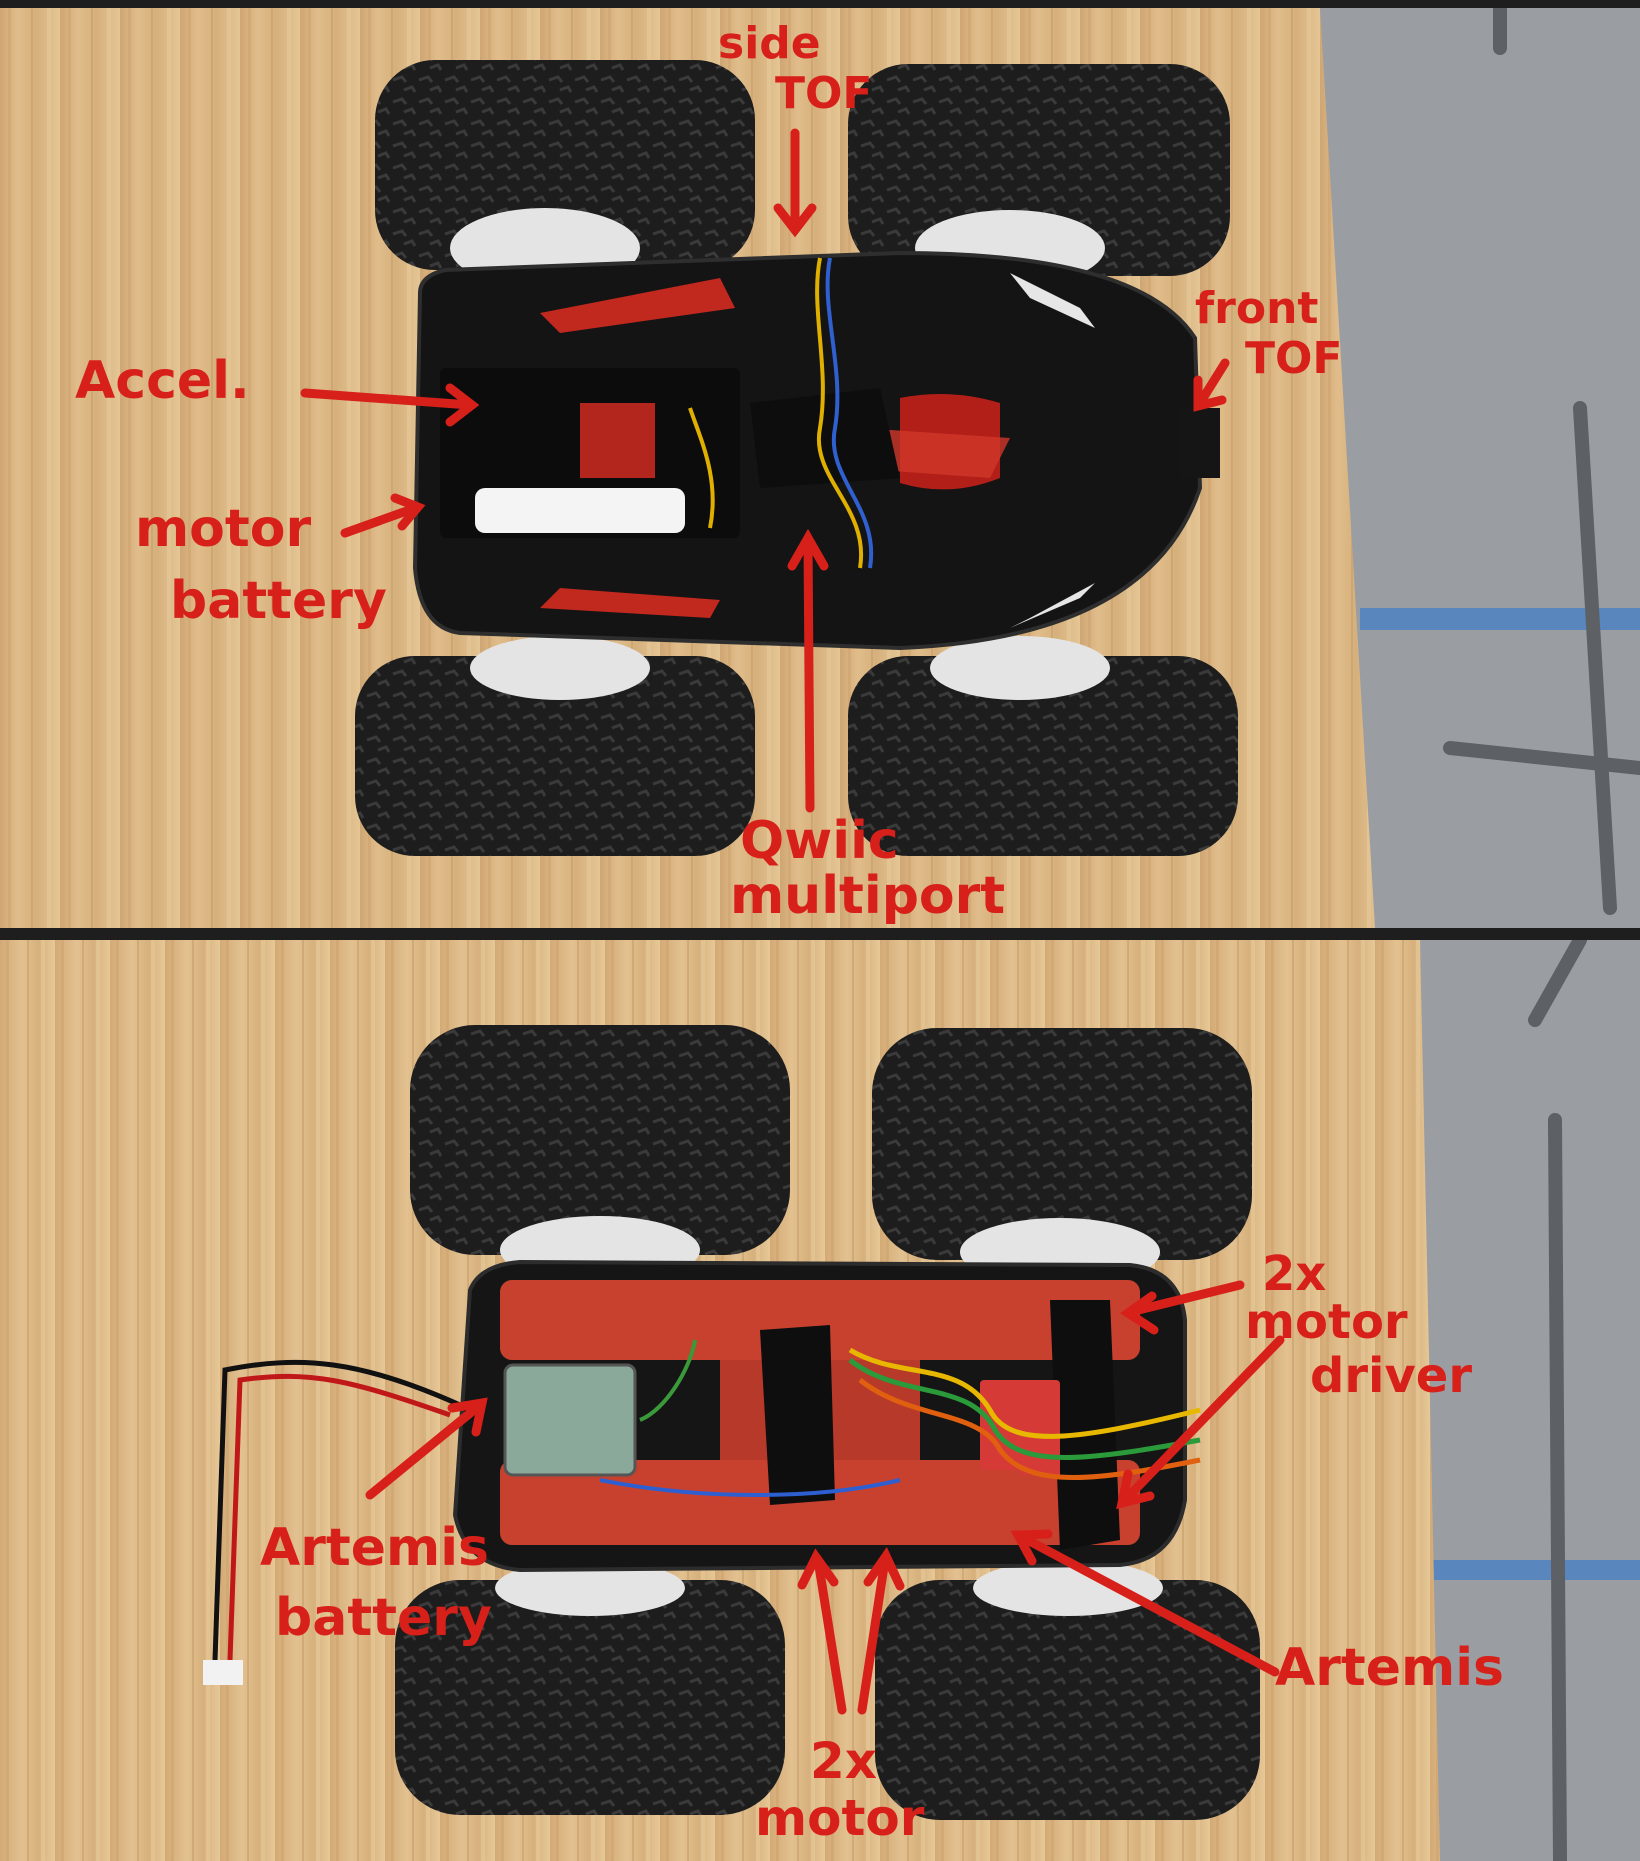 This screenshot has width=1640, height=1861. I want to click on label-front-tof-line1: front, so click(1256, 308).